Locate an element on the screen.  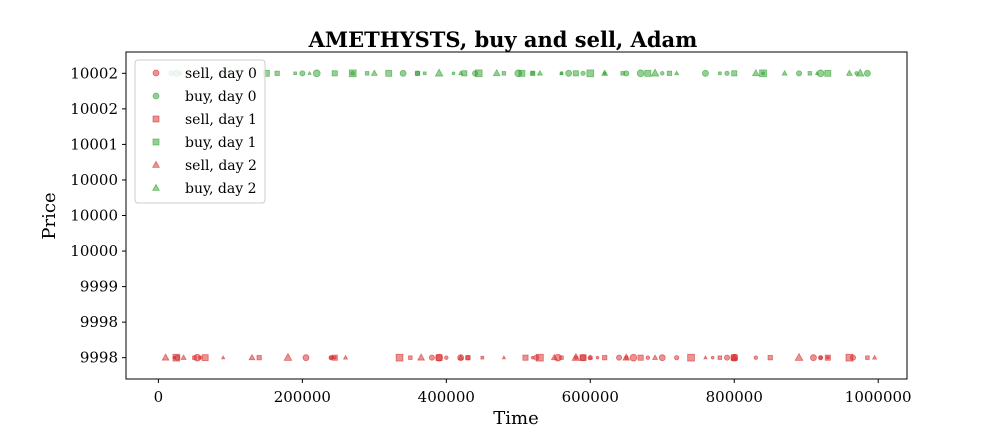
y-tick-label: 10002 is located at coordinates (94, 73).